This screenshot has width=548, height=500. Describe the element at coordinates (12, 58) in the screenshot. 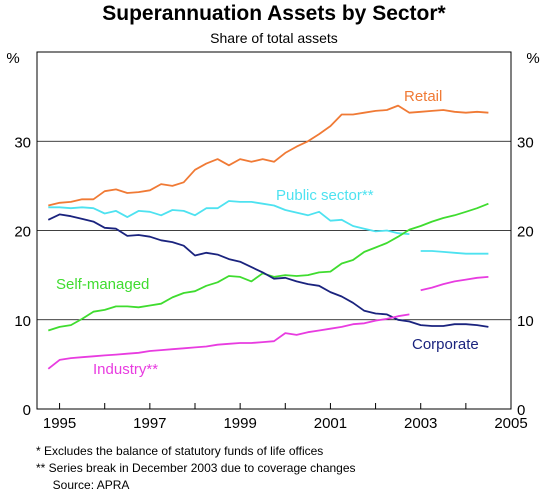

I see `y-axis-unit-left: %` at that location.